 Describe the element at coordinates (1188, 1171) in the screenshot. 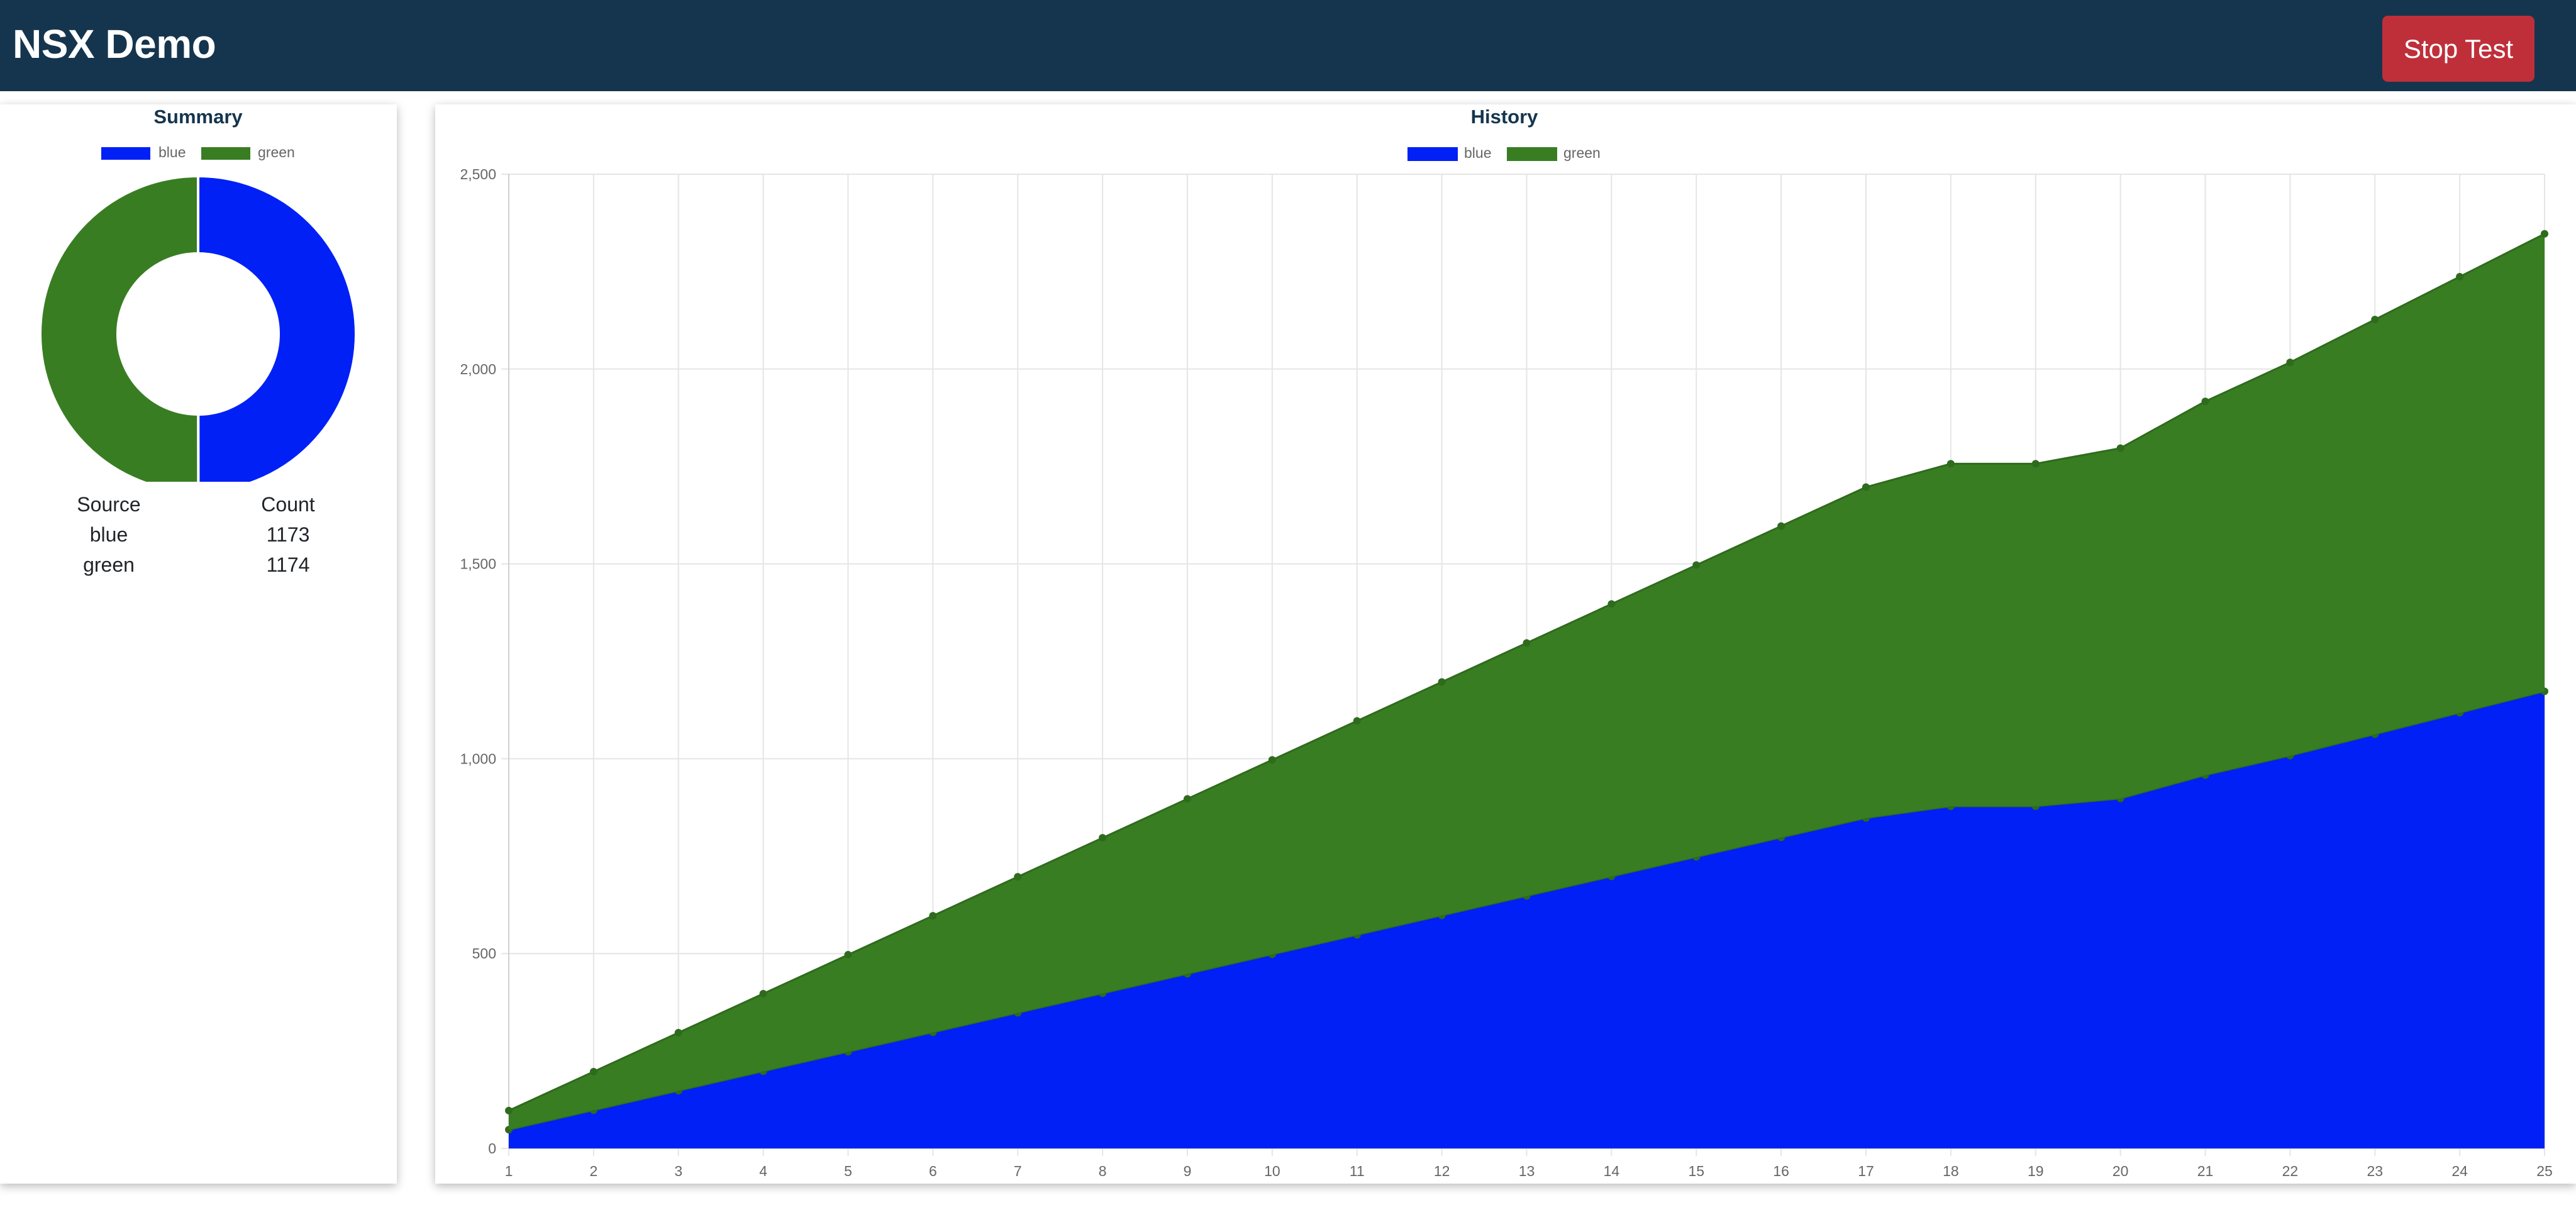

I see `x-tick-label: 9` at that location.